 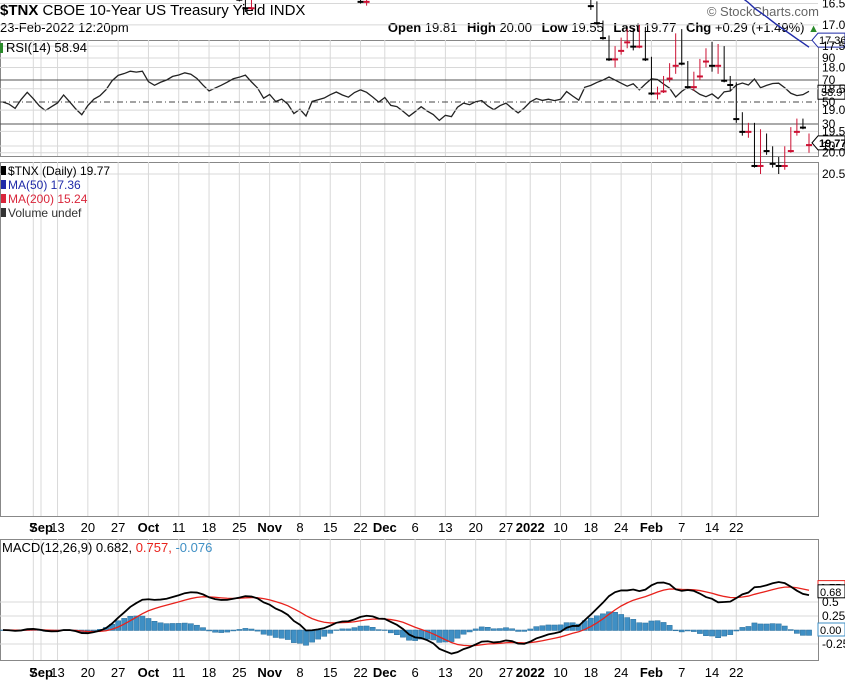 What do you see at coordinates (152, 10) in the screenshot?
I see `chart-title: $TNX CBOE 10-Year US Treasury Yield INDX` at bounding box center [152, 10].